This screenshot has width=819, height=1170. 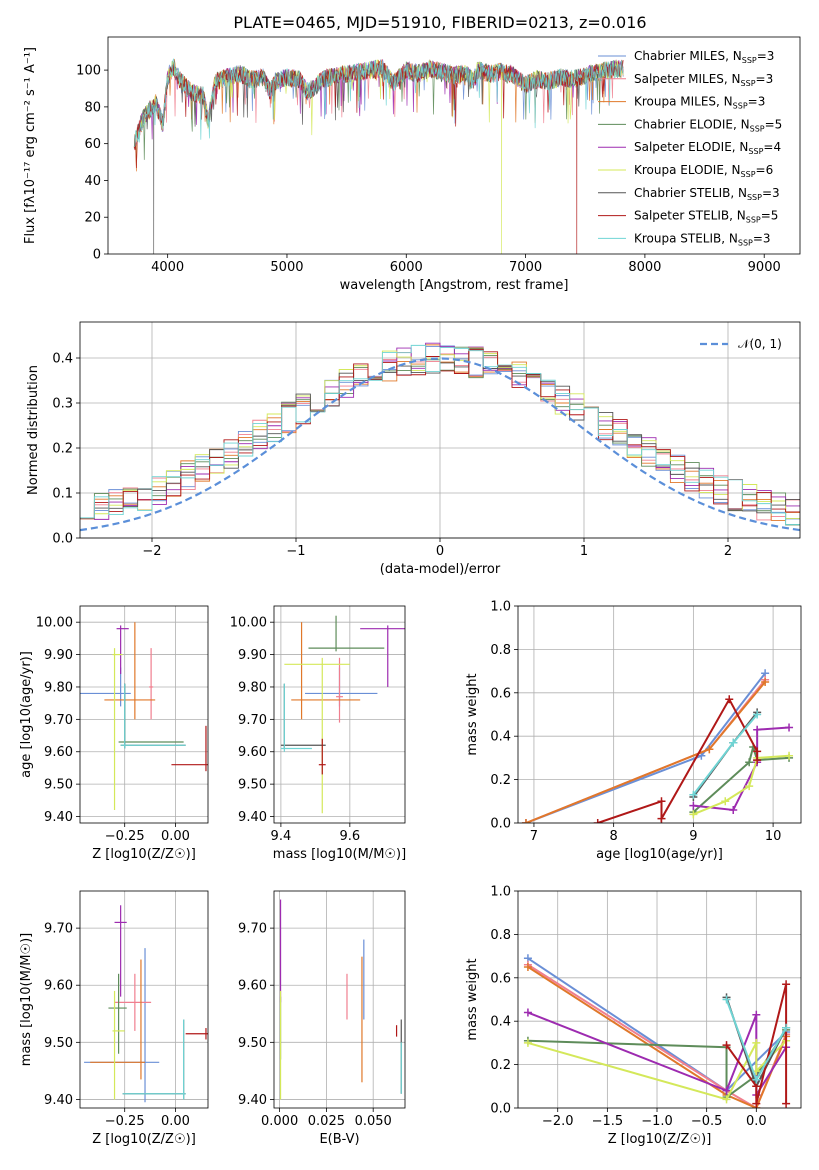 I want to click on legend-entry: Salpeter MILES, NSSP=3, so click(x=703, y=80).